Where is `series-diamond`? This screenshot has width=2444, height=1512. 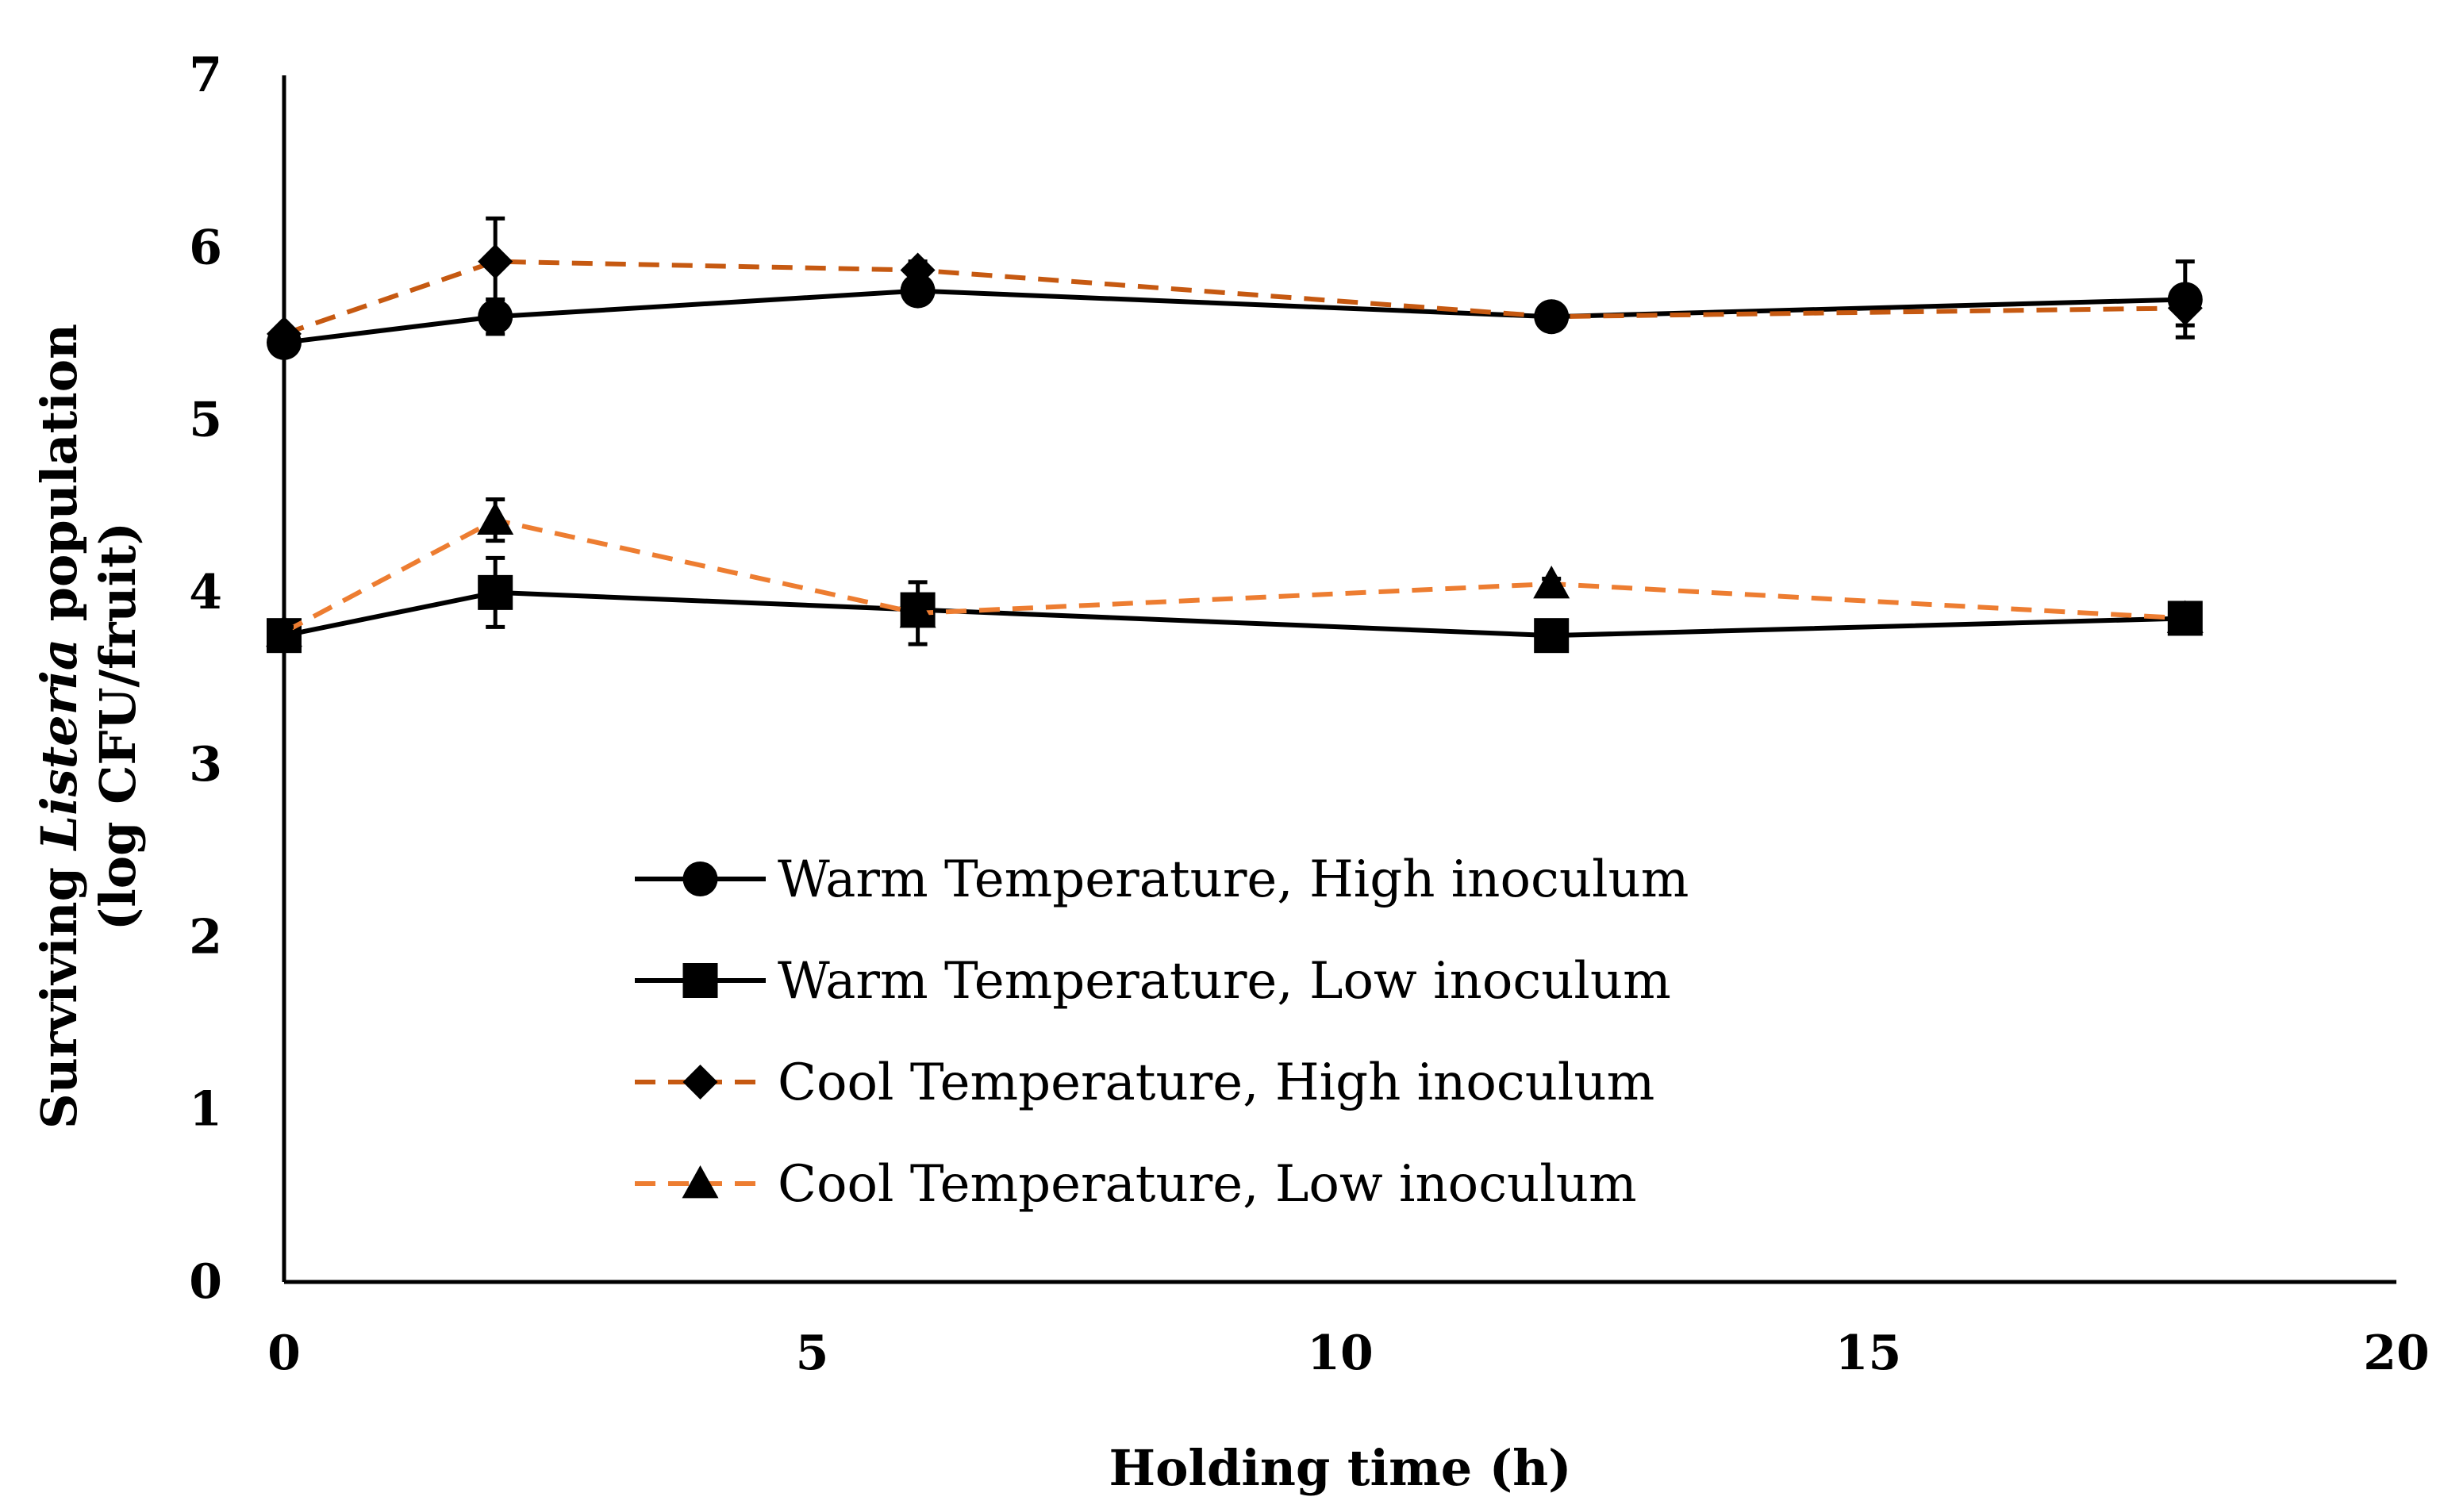 series-diamond is located at coordinates (1235, 284).